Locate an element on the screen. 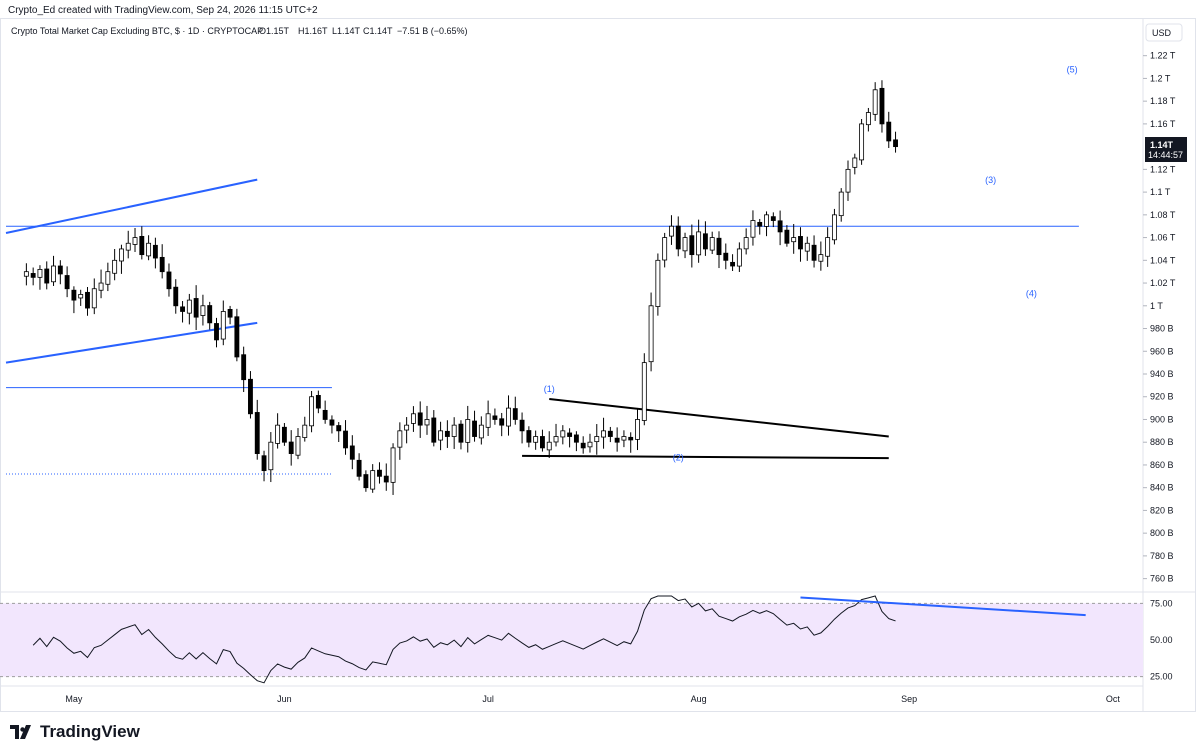 This screenshot has width=1199, height=755. ohlc-open: O1.15T is located at coordinates (274, 31).